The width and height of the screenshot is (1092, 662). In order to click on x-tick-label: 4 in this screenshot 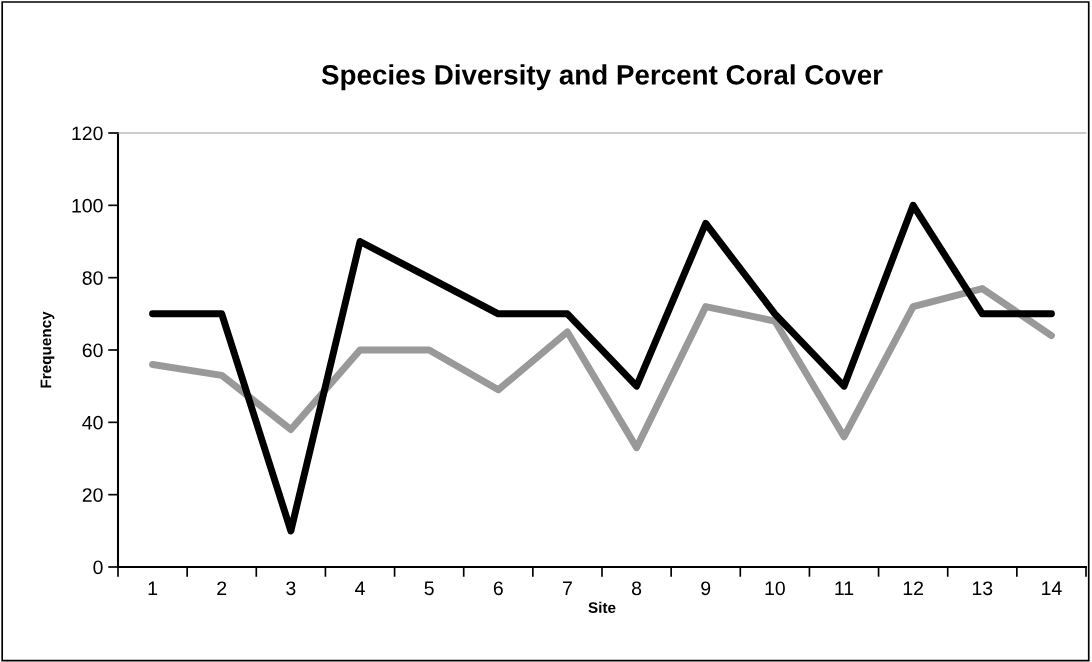, I will do `click(360, 588)`.